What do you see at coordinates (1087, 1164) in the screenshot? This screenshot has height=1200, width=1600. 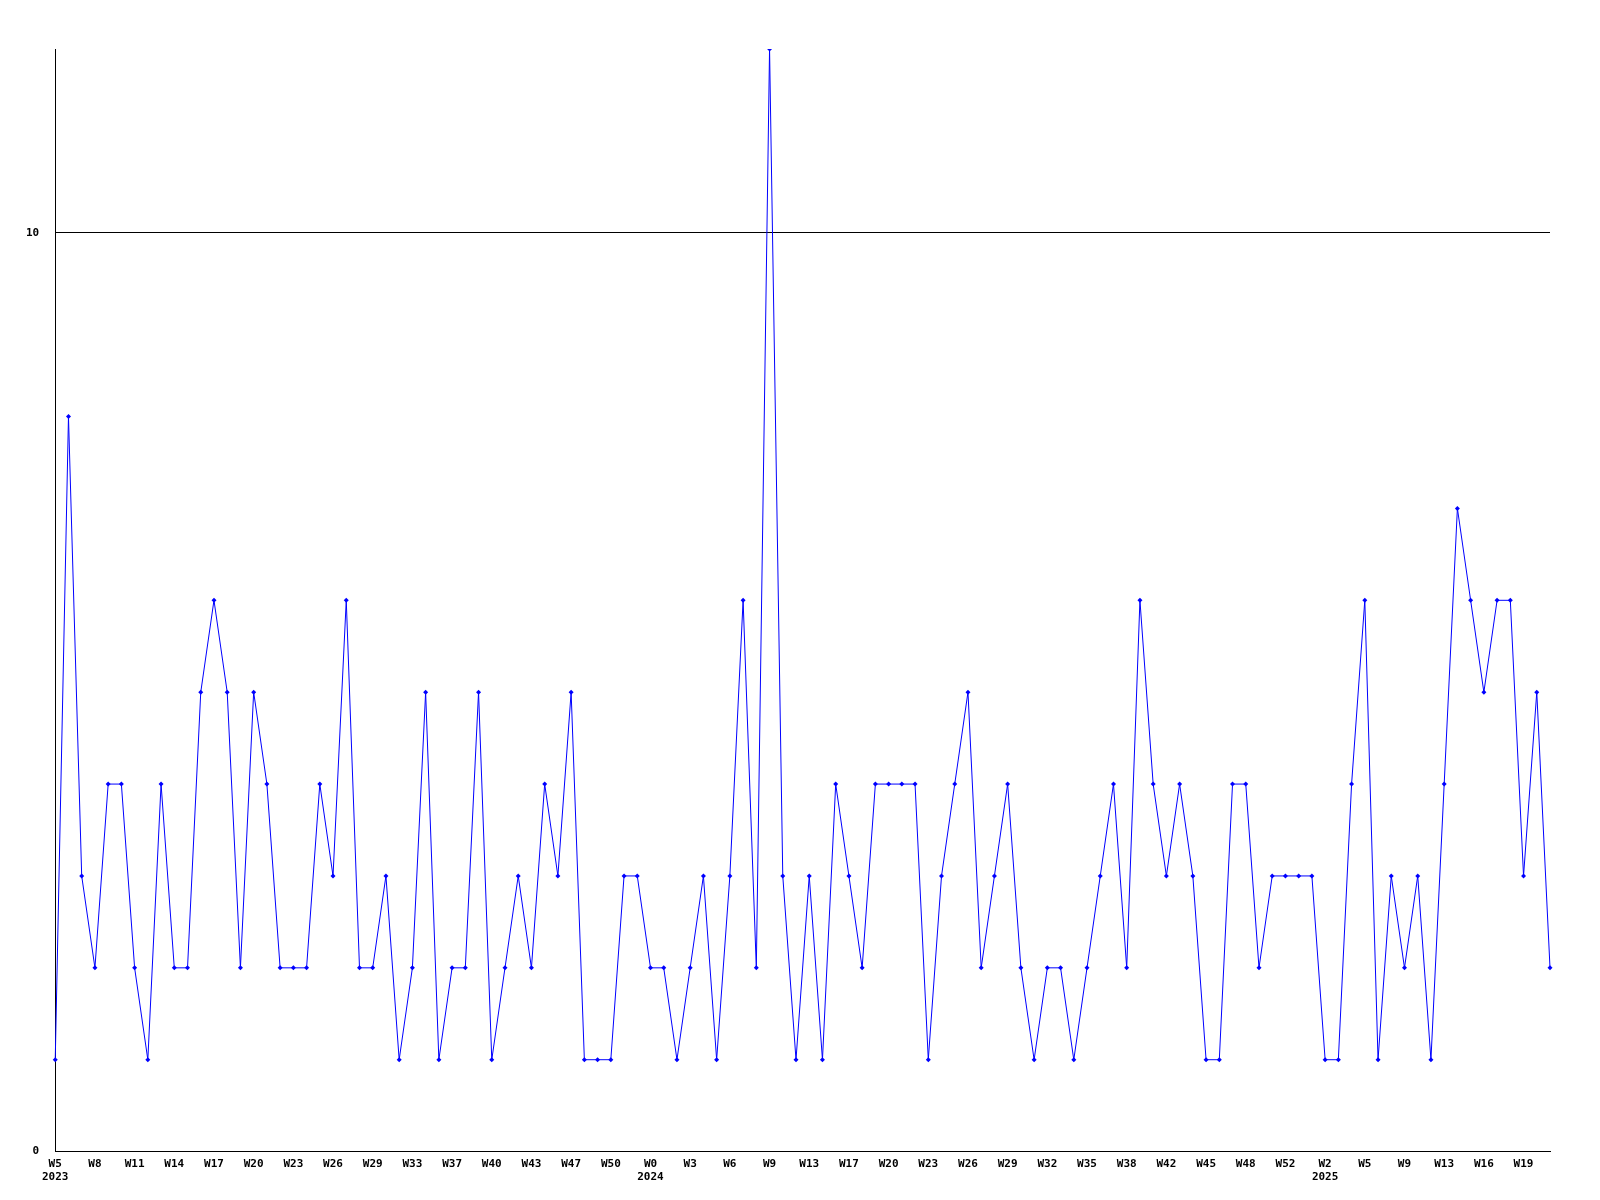 I see `x-tick-label: W35` at bounding box center [1087, 1164].